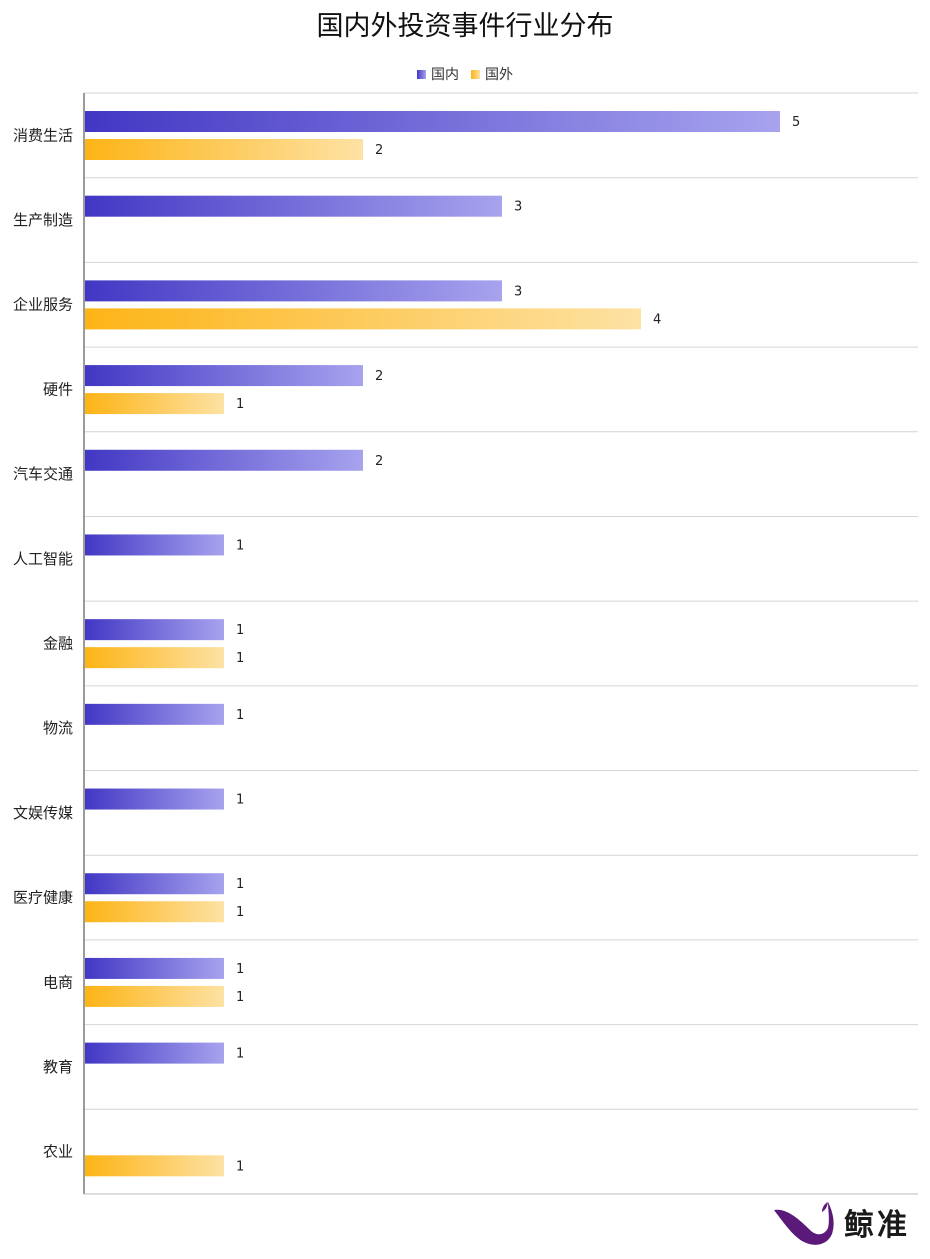 Image resolution: width=930 pixels, height=1259 pixels. What do you see at coordinates (58, 1152) in the screenshot?
I see `category-label: 农业` at bounding box center [58, 1152].